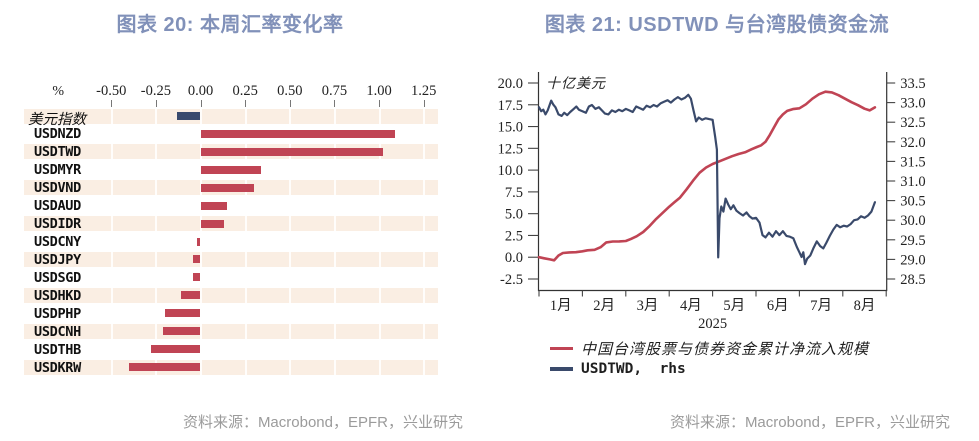  I want to click on left-axis-tick-label: 20.0, so click(510, 84).